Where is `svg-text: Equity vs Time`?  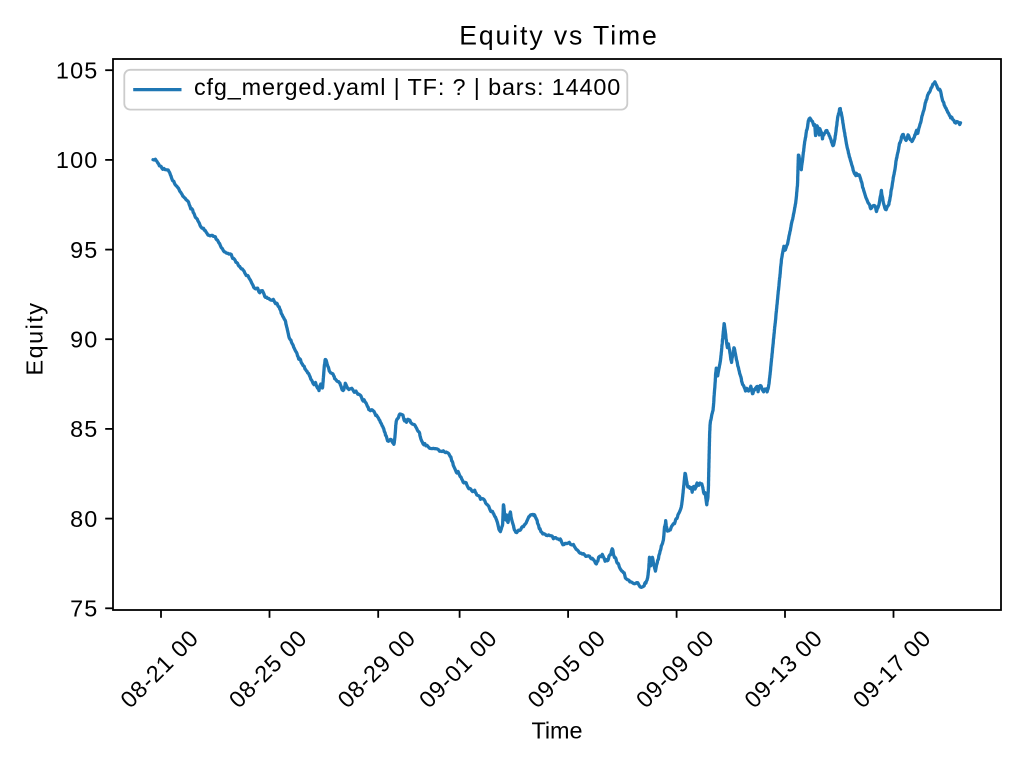
svg-text: Equity vs Time is located at coordinates (559, 36).